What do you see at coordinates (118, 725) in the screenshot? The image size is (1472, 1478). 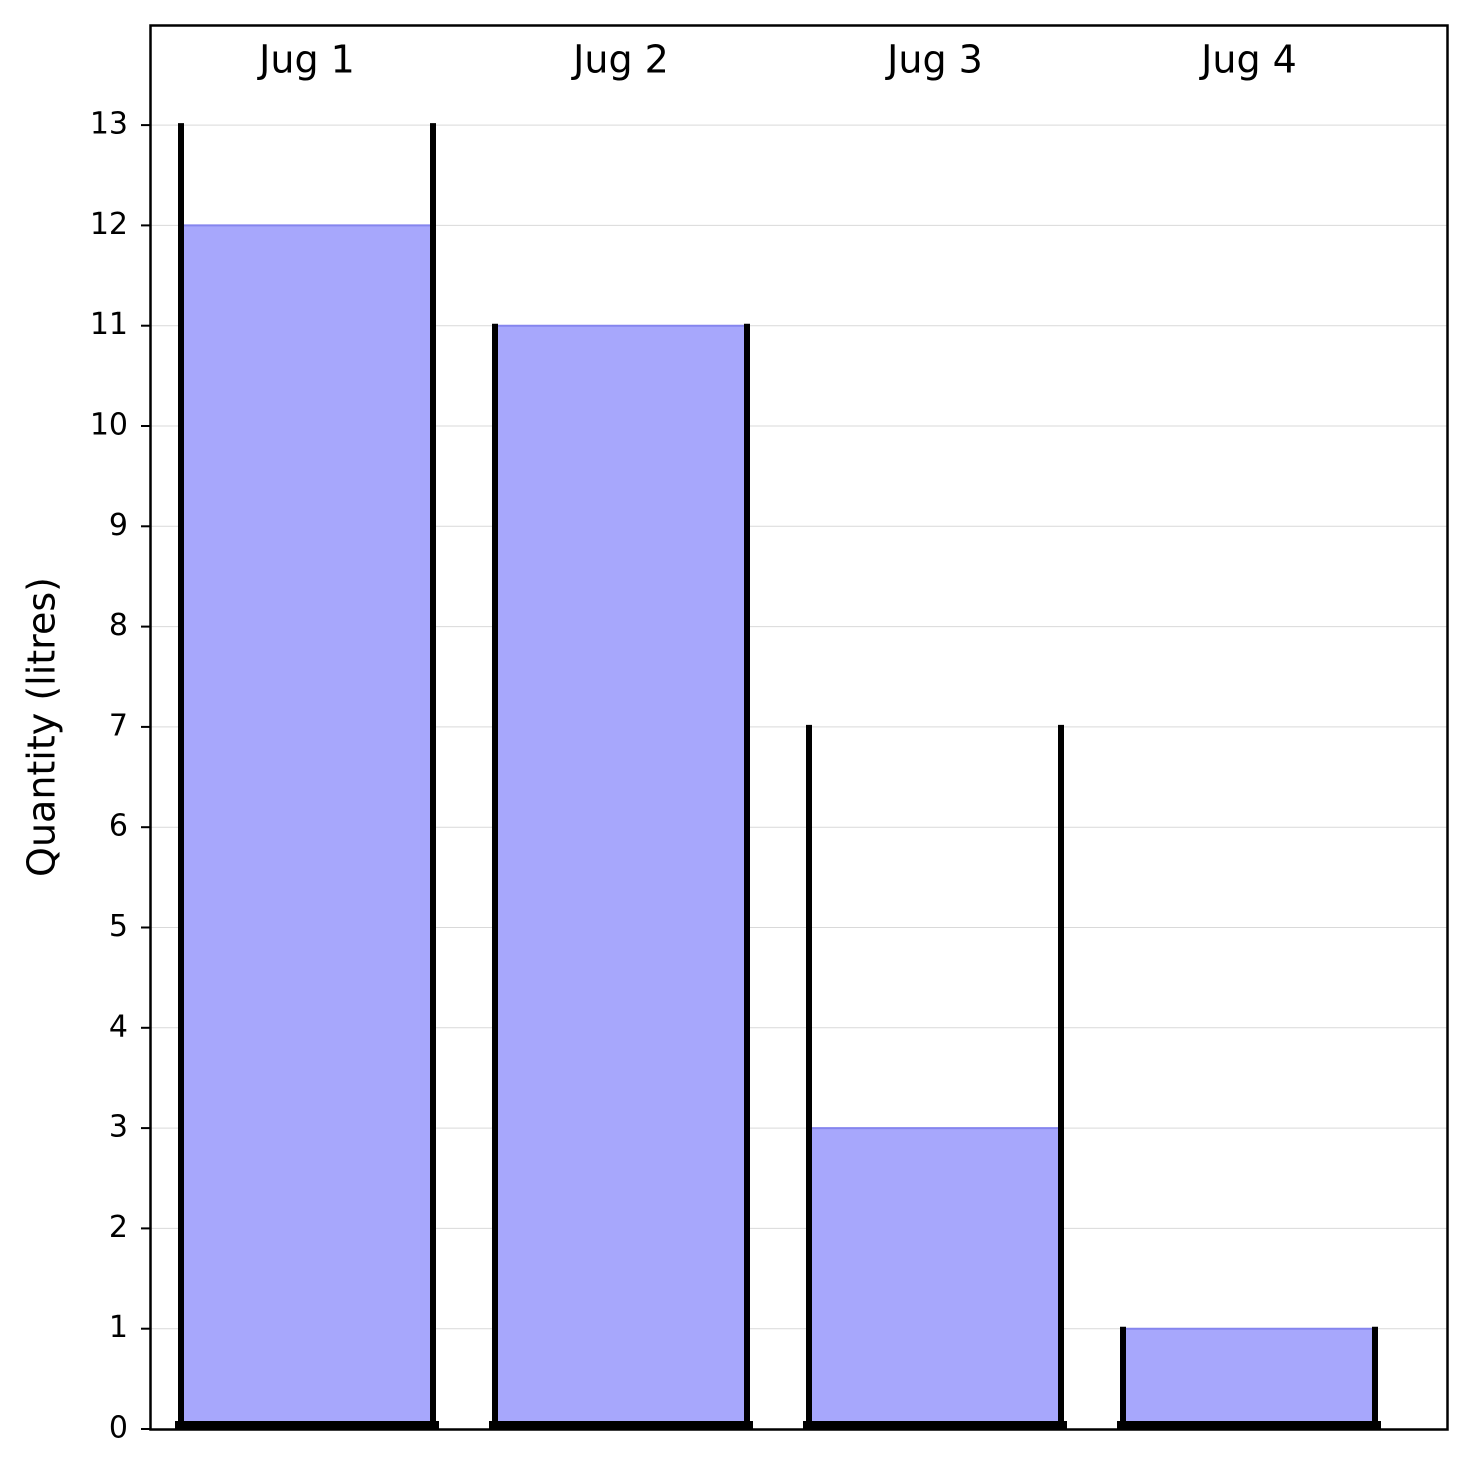 I see `y-tick-label: 7` at bounding box center [118, 725].